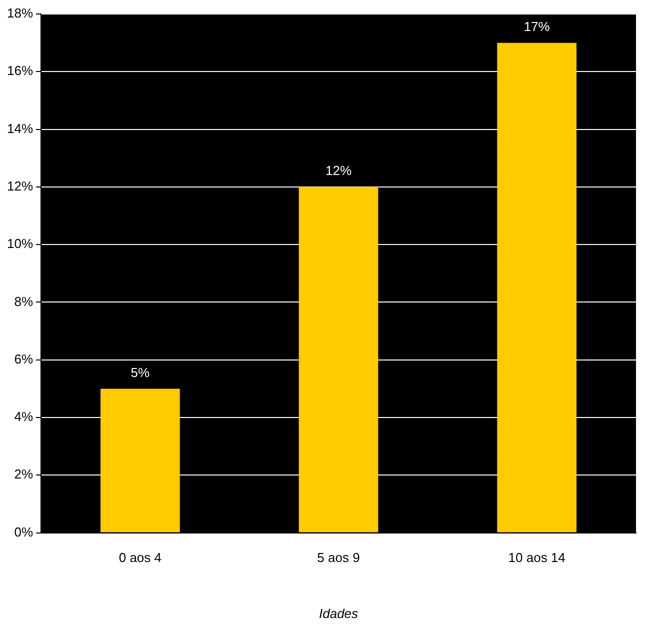  Describe the element at coordinates (20, 128) in the screenshot. I see `y-tick-label: 14%` at that location.